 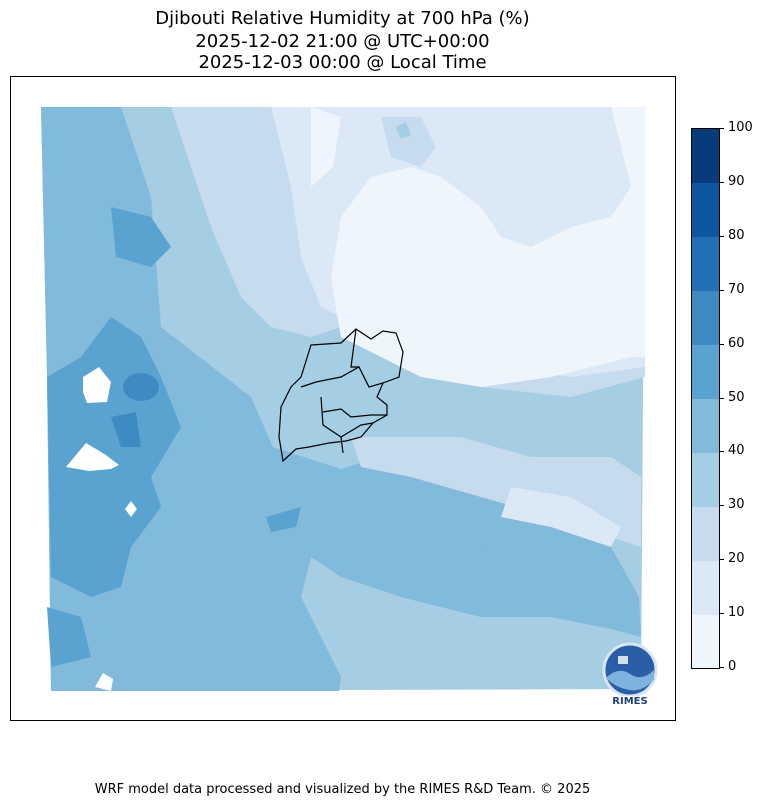 I want to click on globe-icon, so click(x=630, y=670).